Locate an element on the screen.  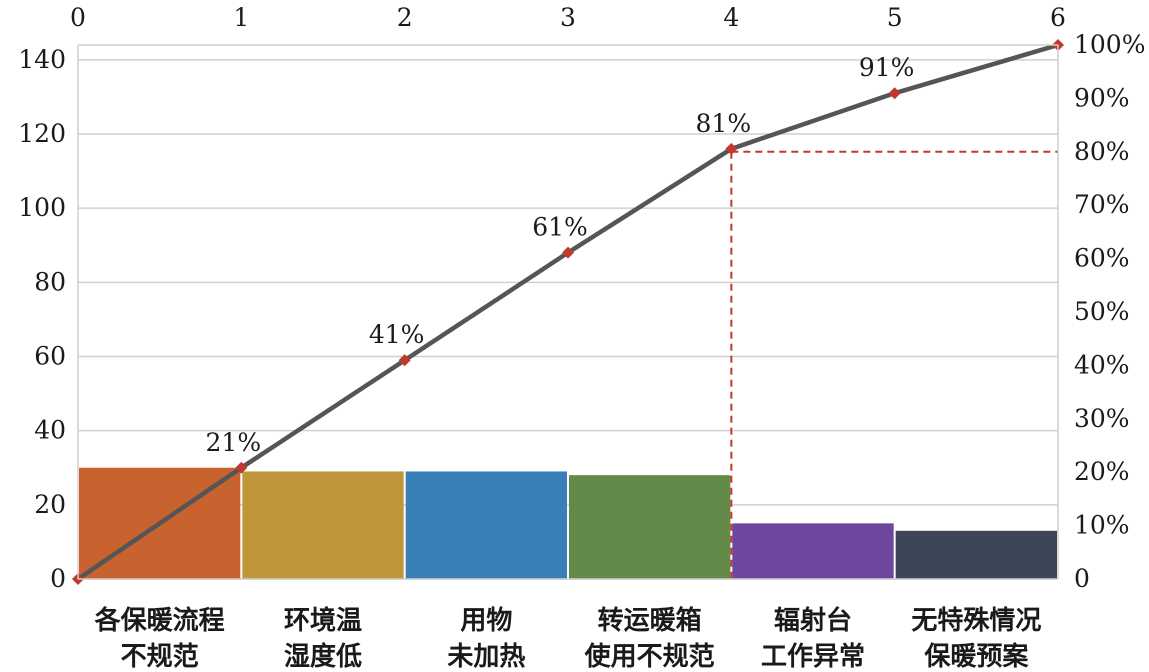
y-right-tick-0: 0 is located at coordinates (1082, 578).